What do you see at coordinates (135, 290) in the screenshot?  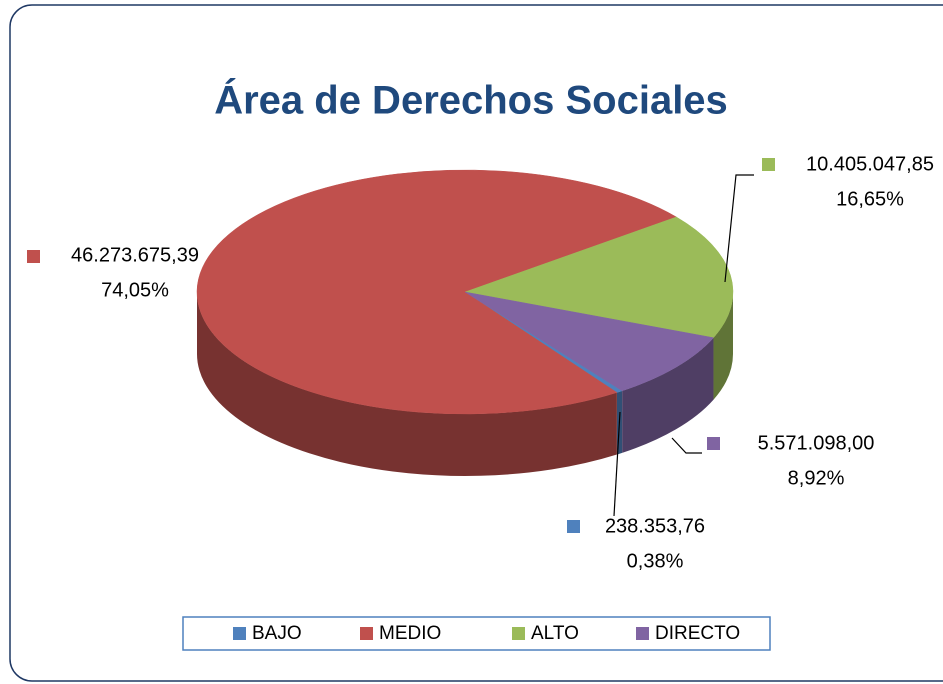 I see `data-label-percent: 74,05%` at bounding box center [135, 290].